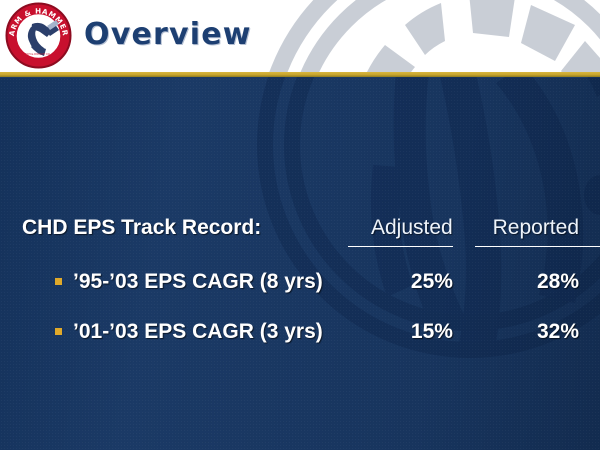 The height and width of the screenshot is (450, 600). I want to click on row-label: ’01-’03 EPS CAGR (3 yrs), so click(198, 331).